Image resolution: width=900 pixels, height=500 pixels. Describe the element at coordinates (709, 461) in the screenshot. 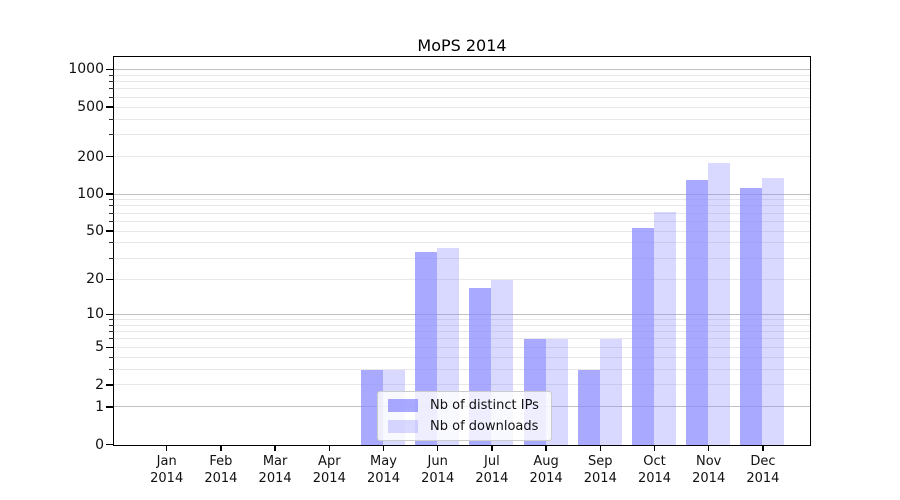

I see `x-tick-month: Nov` at that location.